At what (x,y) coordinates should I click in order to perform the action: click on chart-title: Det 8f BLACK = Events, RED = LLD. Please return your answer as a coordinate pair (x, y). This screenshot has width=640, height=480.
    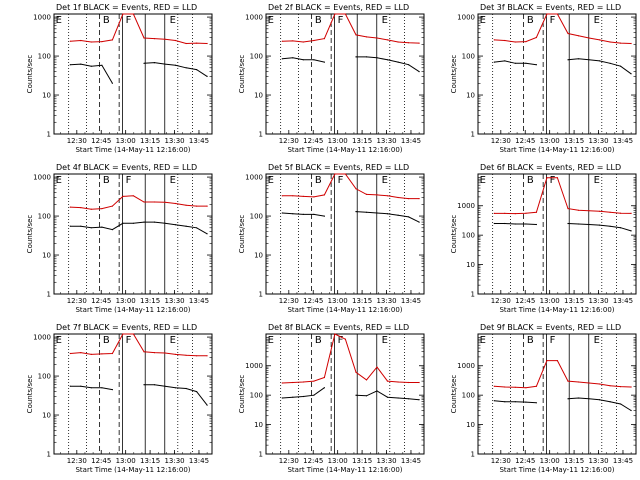
    Looking at the image, I should click on (338, 327).